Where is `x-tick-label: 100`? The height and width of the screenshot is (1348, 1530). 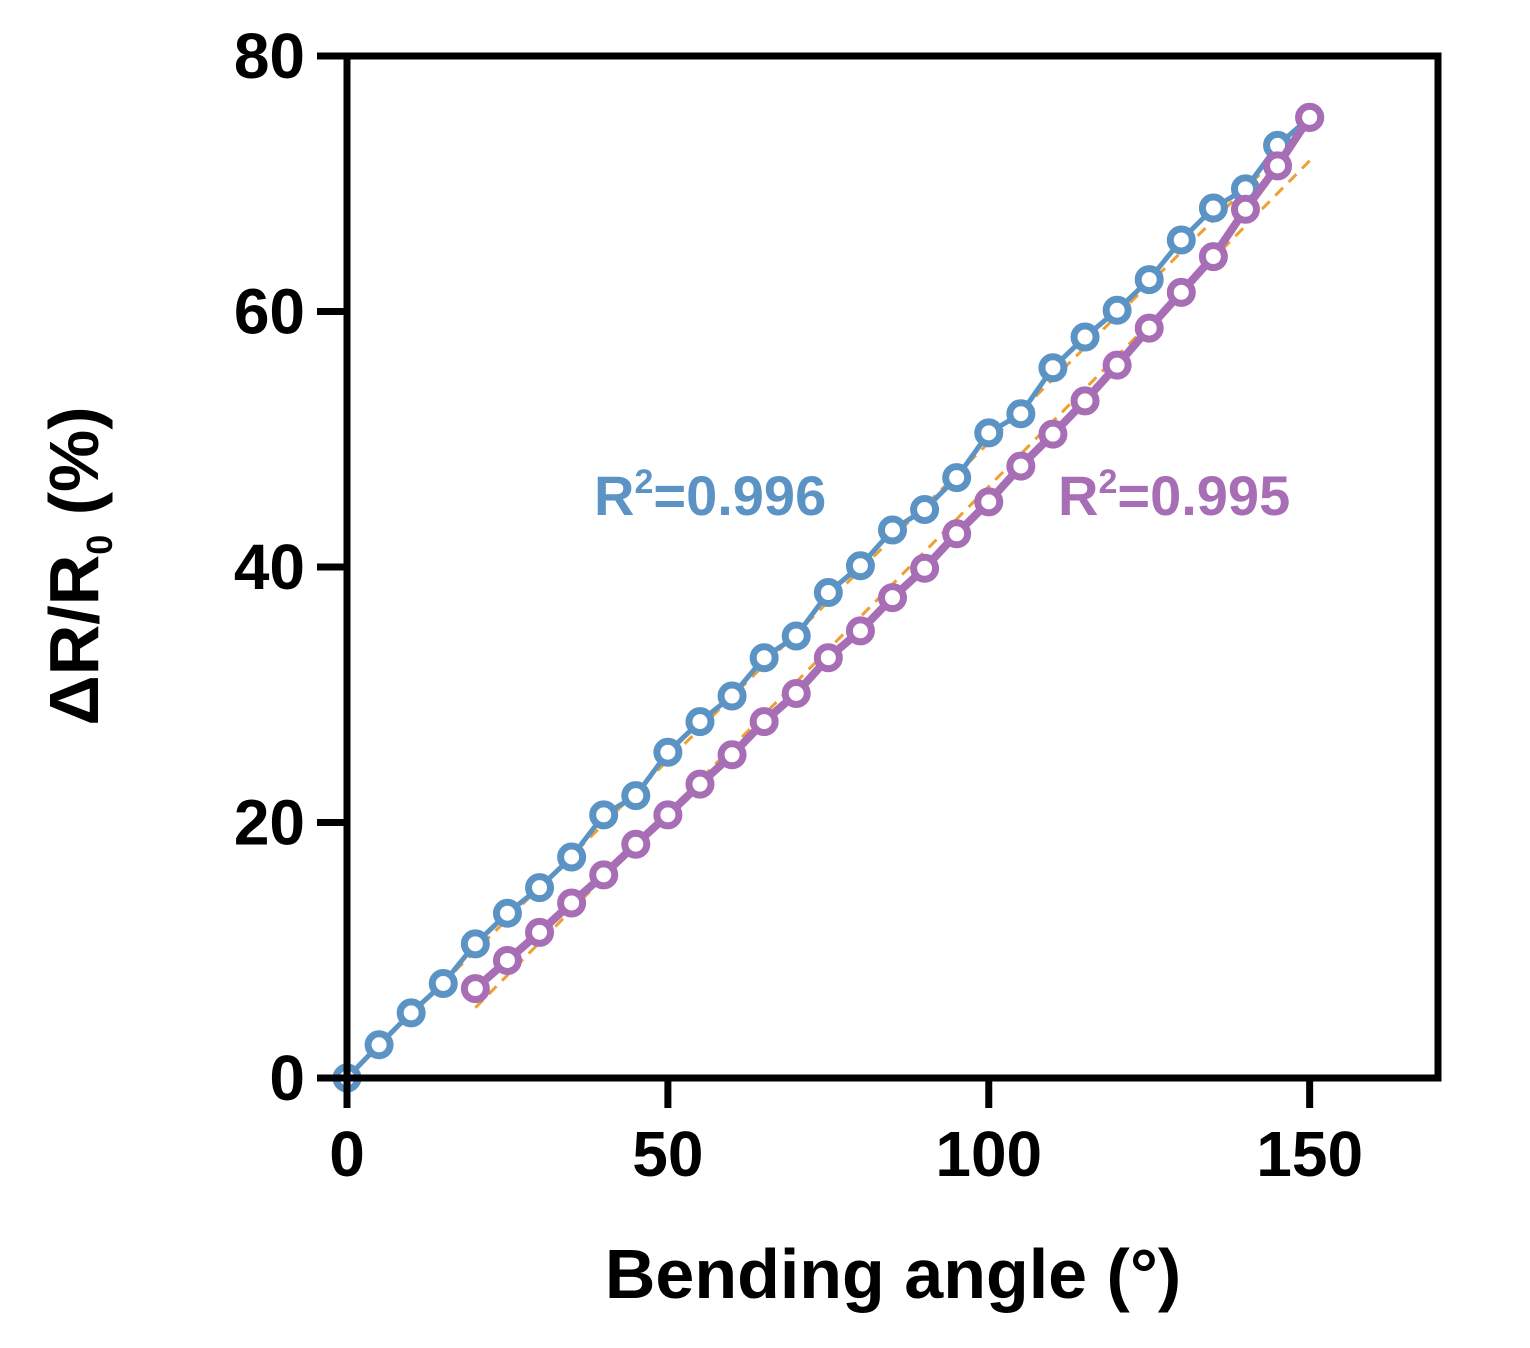 x-tick-label: 100 is located at coordinates (988, 1154).